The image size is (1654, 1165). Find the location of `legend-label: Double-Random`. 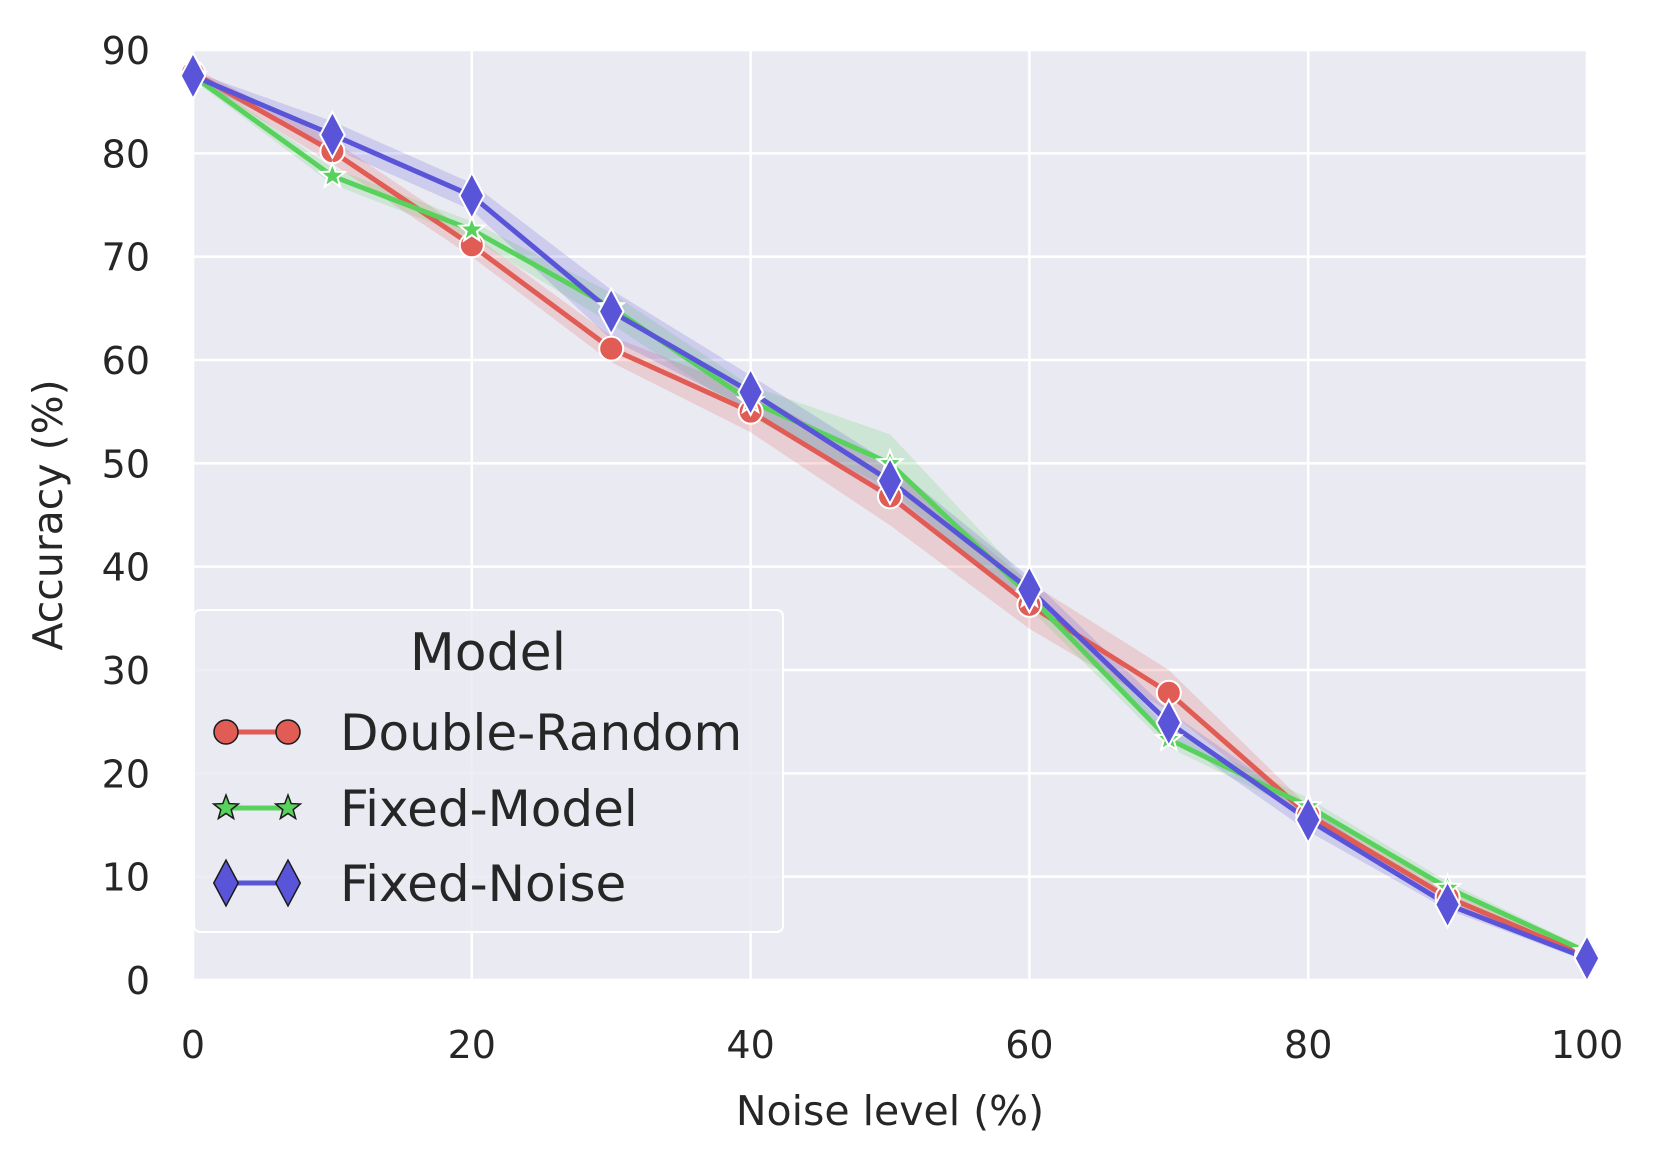

legend-label: Double-Random is located at coordinates (541, 733).